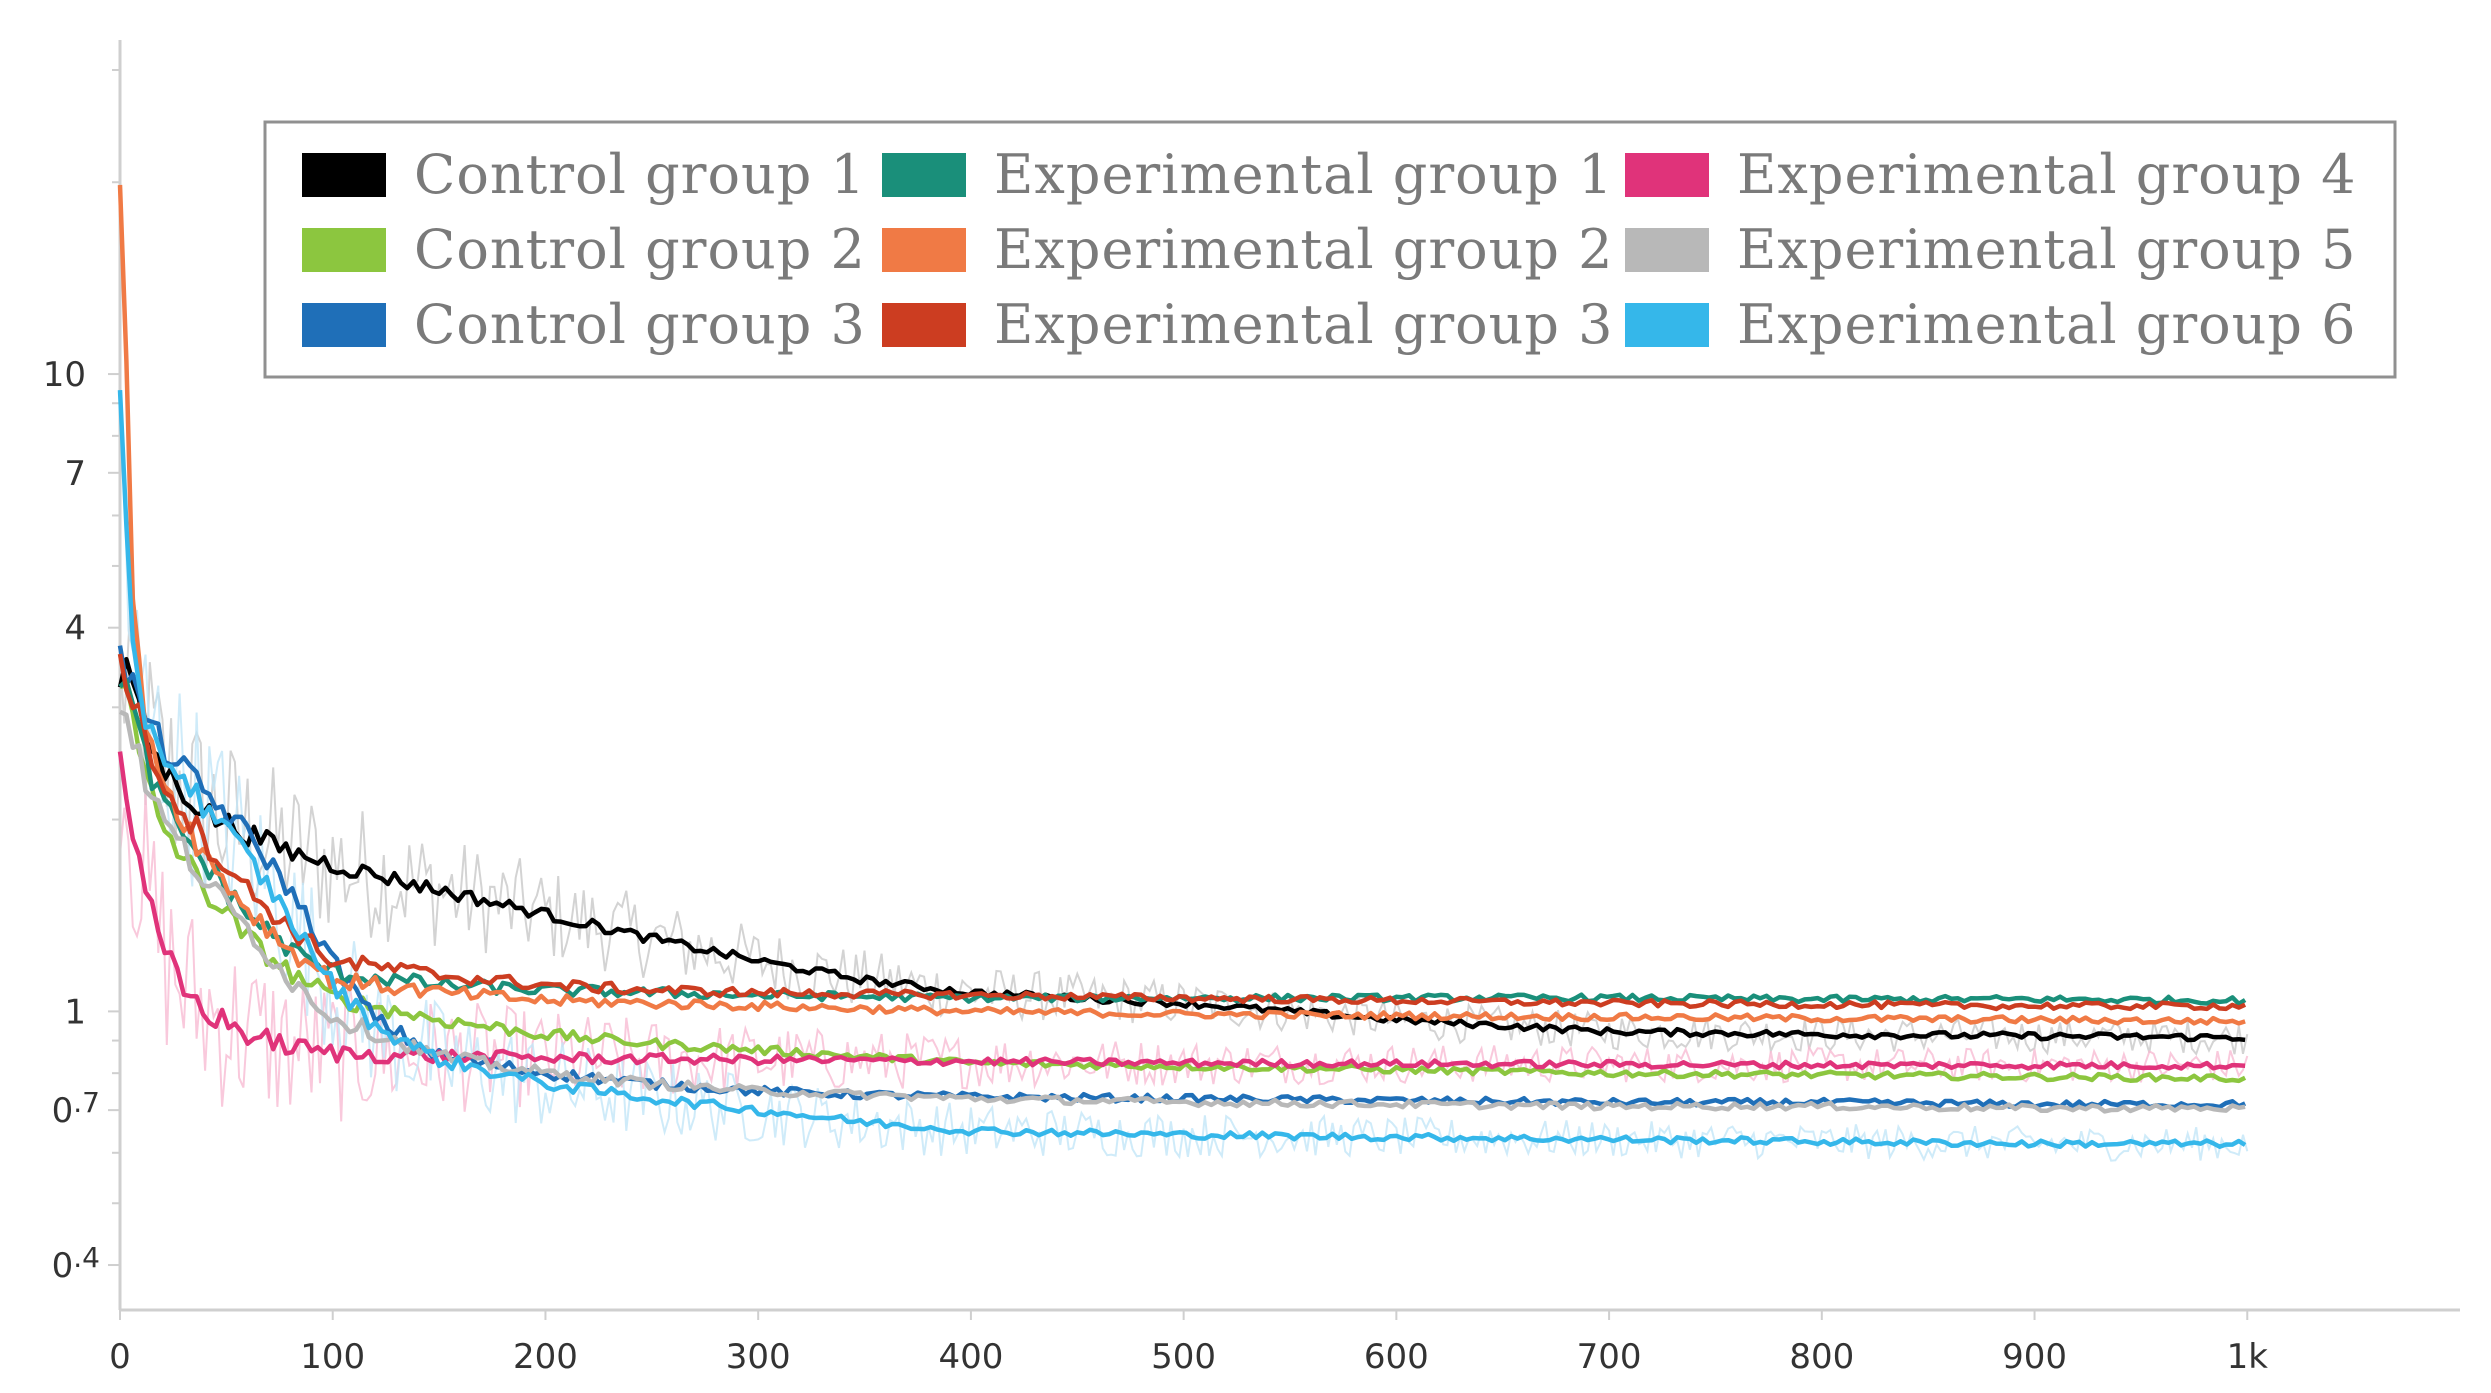 The width and height of the screenshot is (2491, 1393). I want to click on x-tick-label: 500, so click(1183, 1357).